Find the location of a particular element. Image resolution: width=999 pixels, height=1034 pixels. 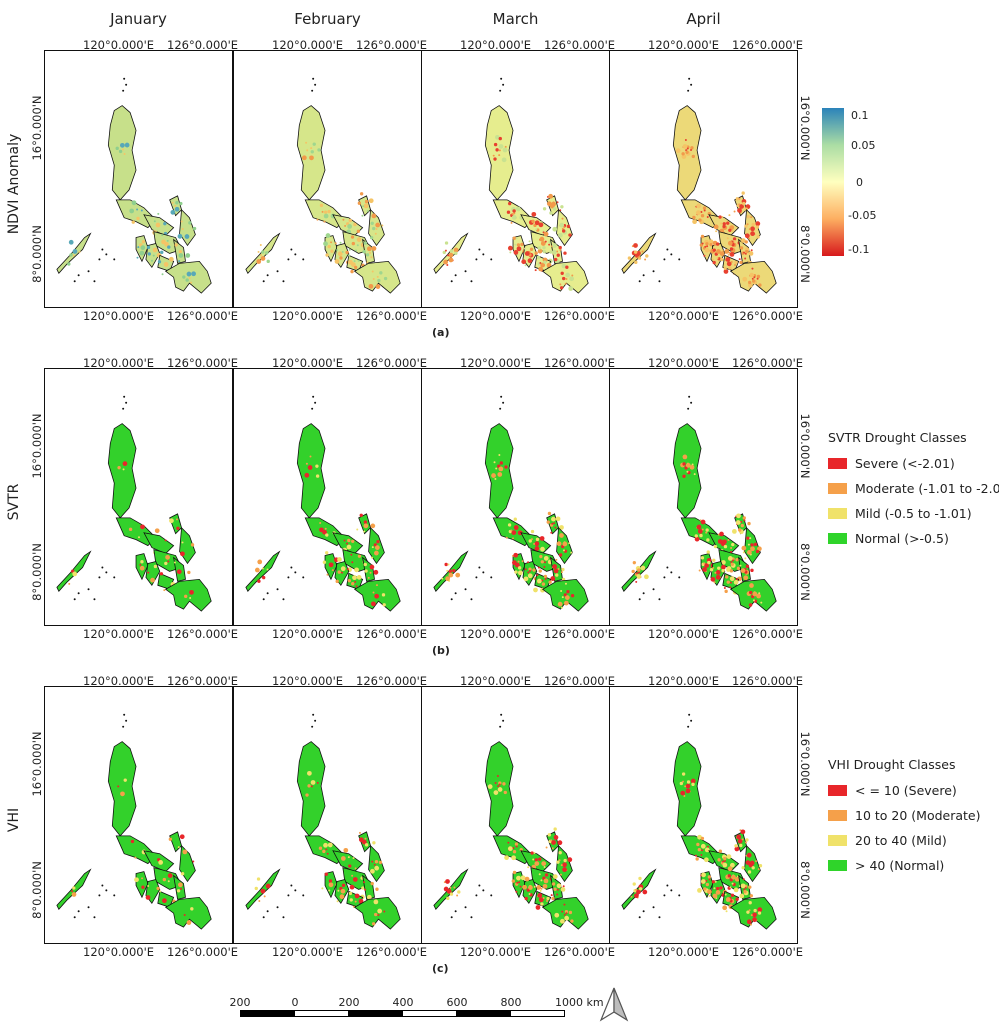

lon-label-bottom-left: 120°0.000'E is located at coordinates (308, 634).